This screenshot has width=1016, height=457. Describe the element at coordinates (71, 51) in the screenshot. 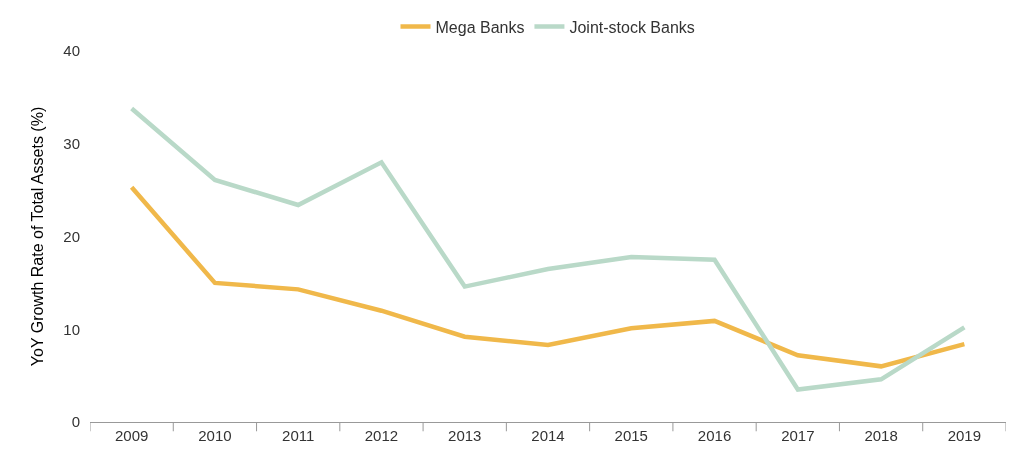

I see `y-tick-label: 40` at that location.